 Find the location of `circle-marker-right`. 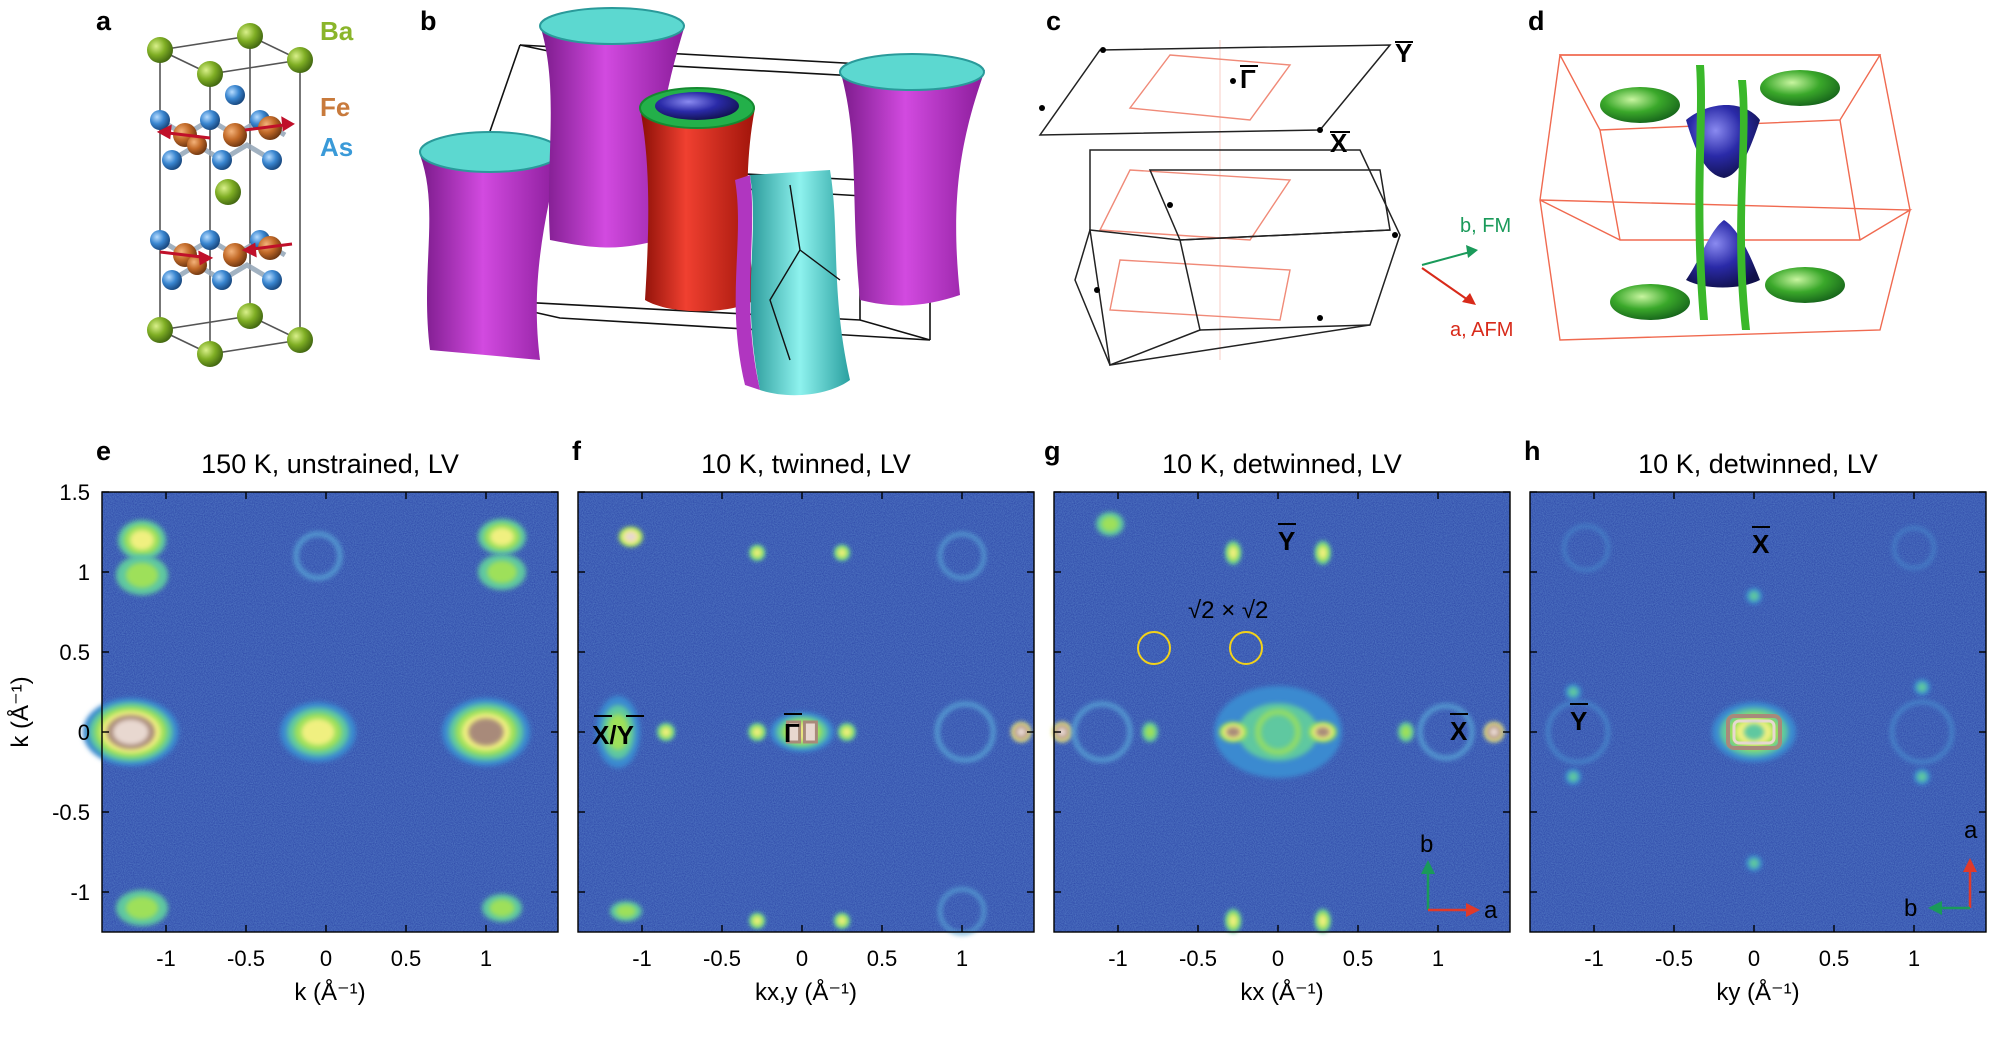

circle-marker-right is located at coordinates (1246, 648).